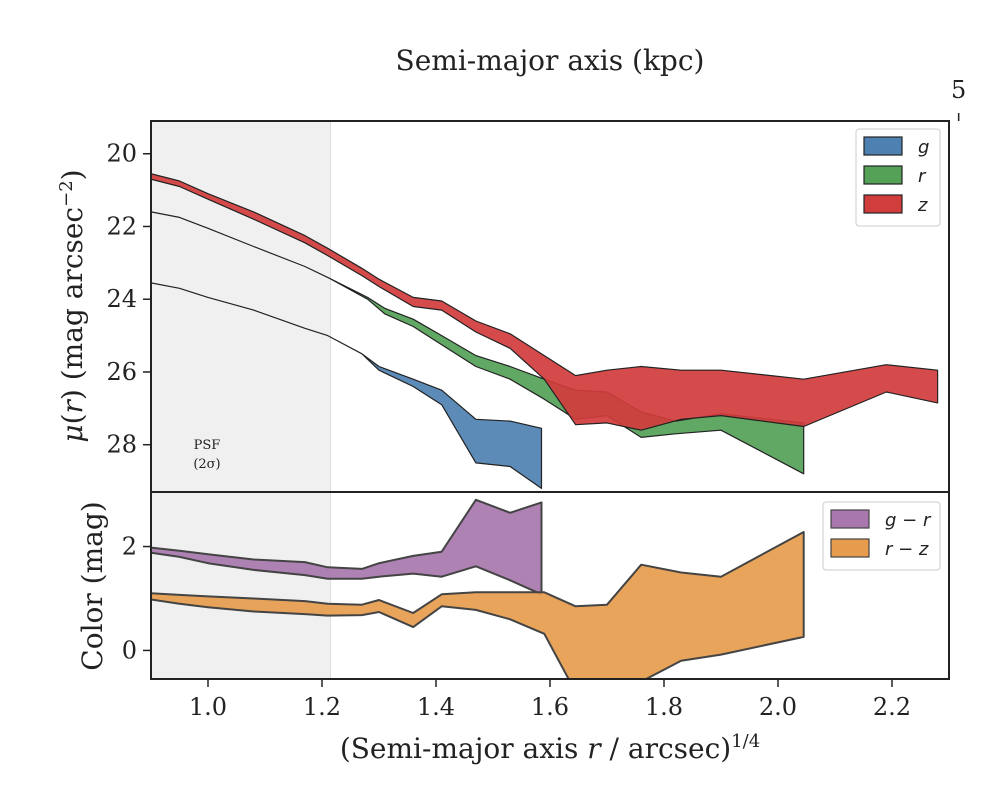  What do you see at coordinates (207, 445) in the screenshot?
I see `psf-label: PSF` at bounding box center [207, 445].